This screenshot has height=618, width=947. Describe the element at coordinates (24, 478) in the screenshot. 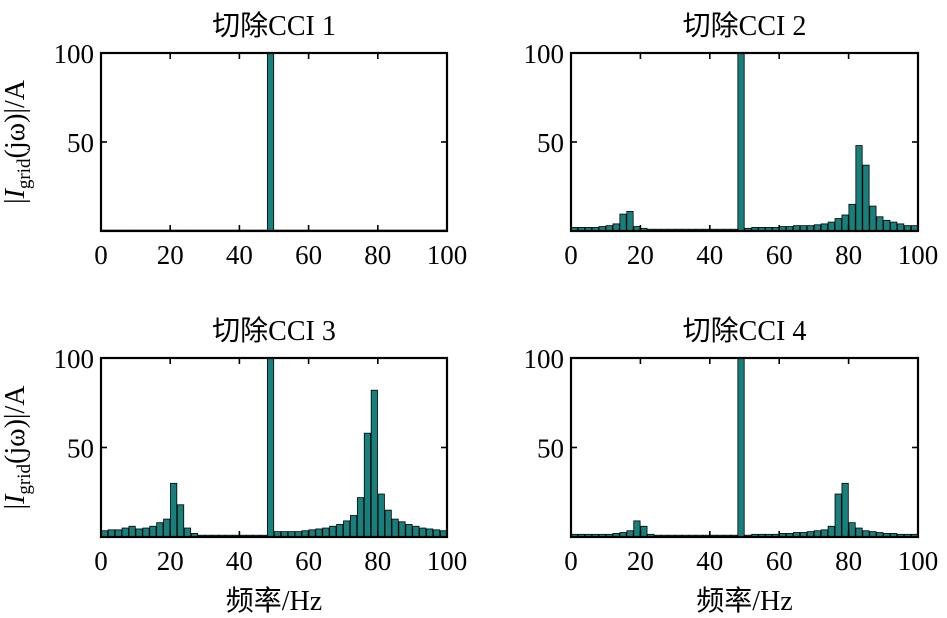

I see `y-axis-label-subscript: grid` at that location.